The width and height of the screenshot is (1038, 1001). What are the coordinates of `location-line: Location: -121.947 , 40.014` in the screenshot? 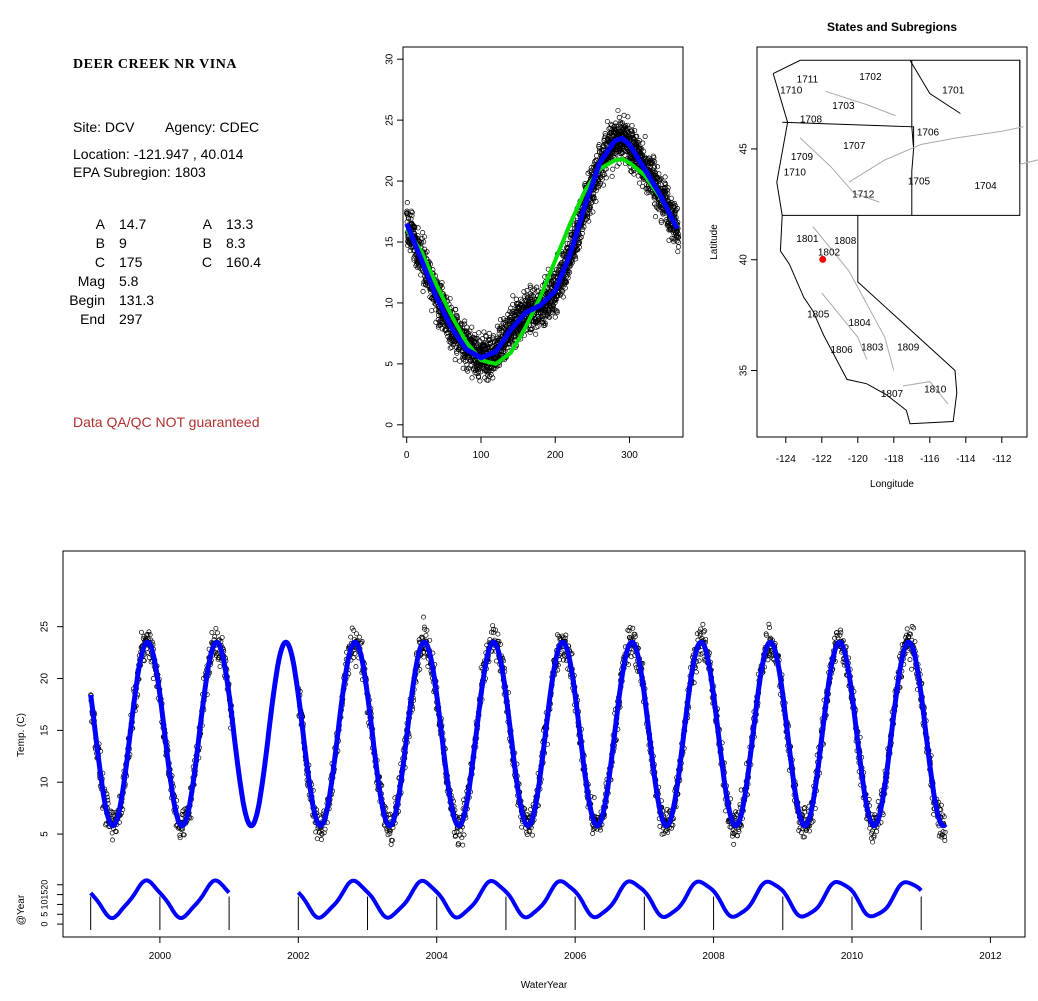 It's located at (158, 154).